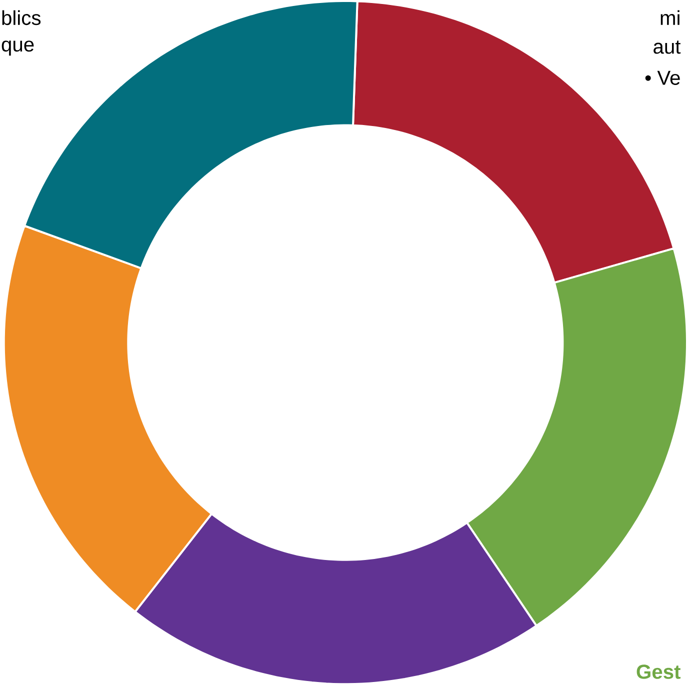 Image resolution: width=688 pixels, height=685 pixels. Describe the element at coordinates (670, 17) in the screenshot. I see `text: mi` at that location.